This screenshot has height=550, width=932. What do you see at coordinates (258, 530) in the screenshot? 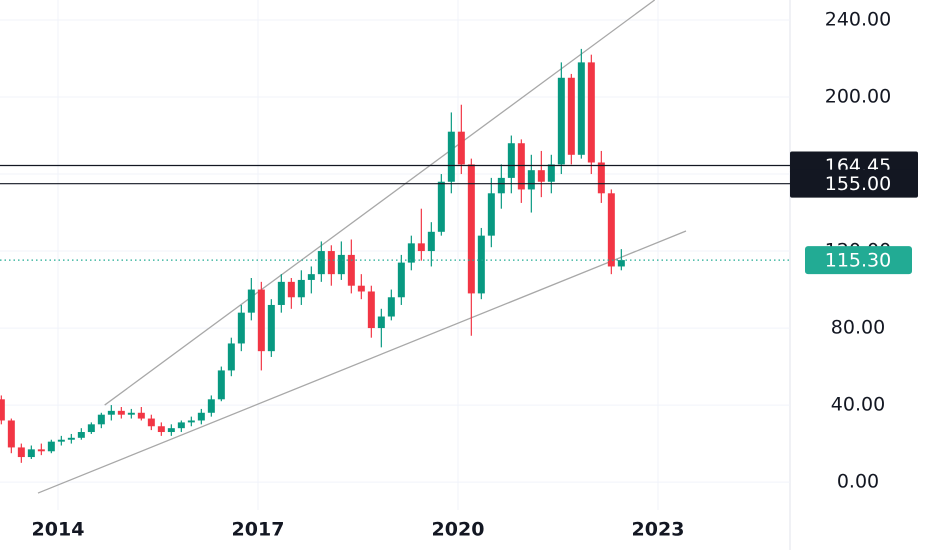
I see `x-tick-label: 2017` at bounding box center [258, 530].